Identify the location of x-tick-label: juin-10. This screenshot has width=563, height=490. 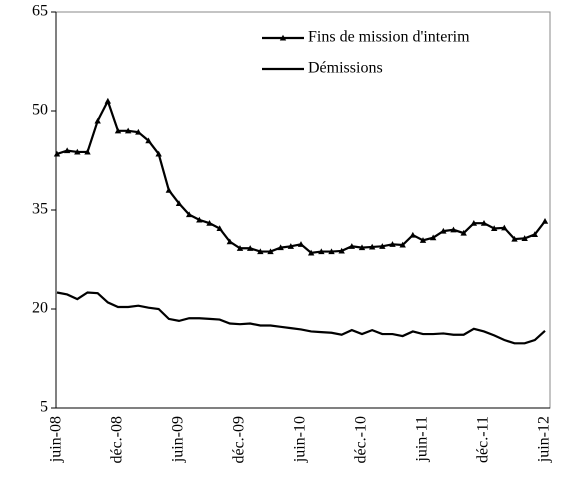
(300, 439).